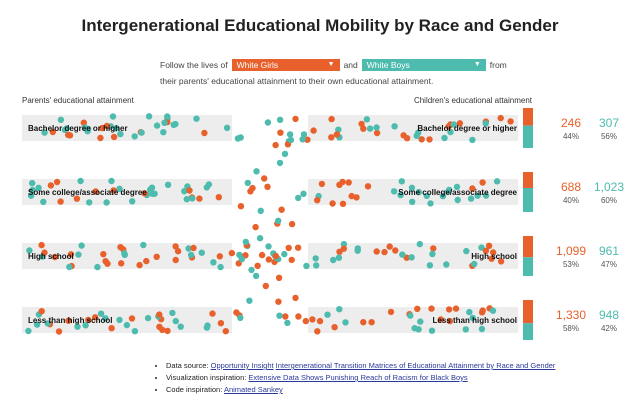  Describe the element at coordinates (253, 389) in the screenshot. I see `code-inspiration-link: Animated Sankey` at that location.